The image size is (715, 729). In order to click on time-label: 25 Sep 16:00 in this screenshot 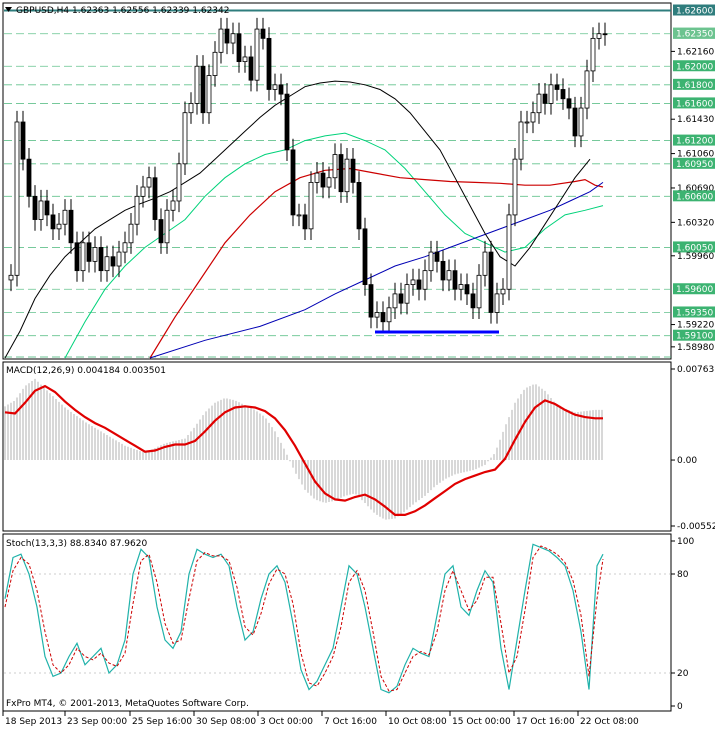, I will do `click(162, 722)`.